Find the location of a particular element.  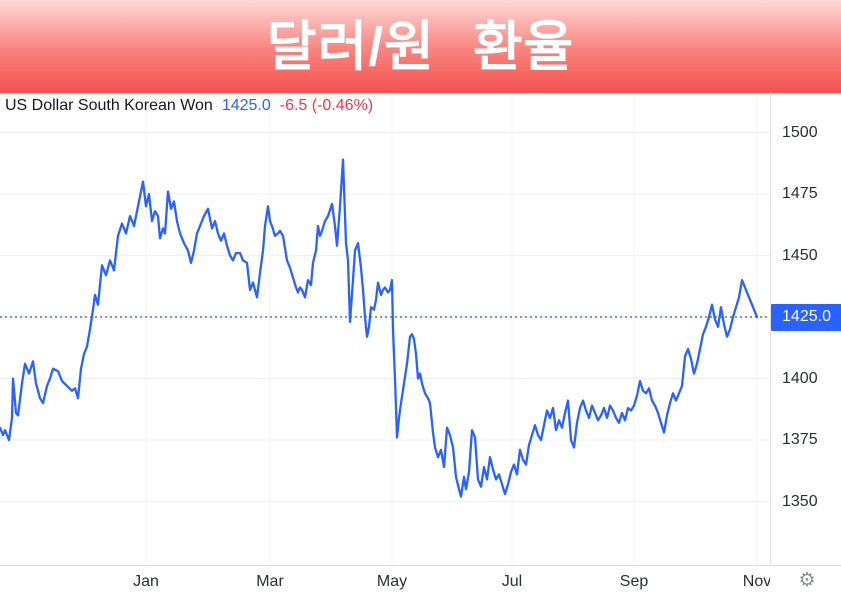

price-axis: 1425.0 1500 1475 1450 1400 1375 1350 is located at coordinates (805, 329).